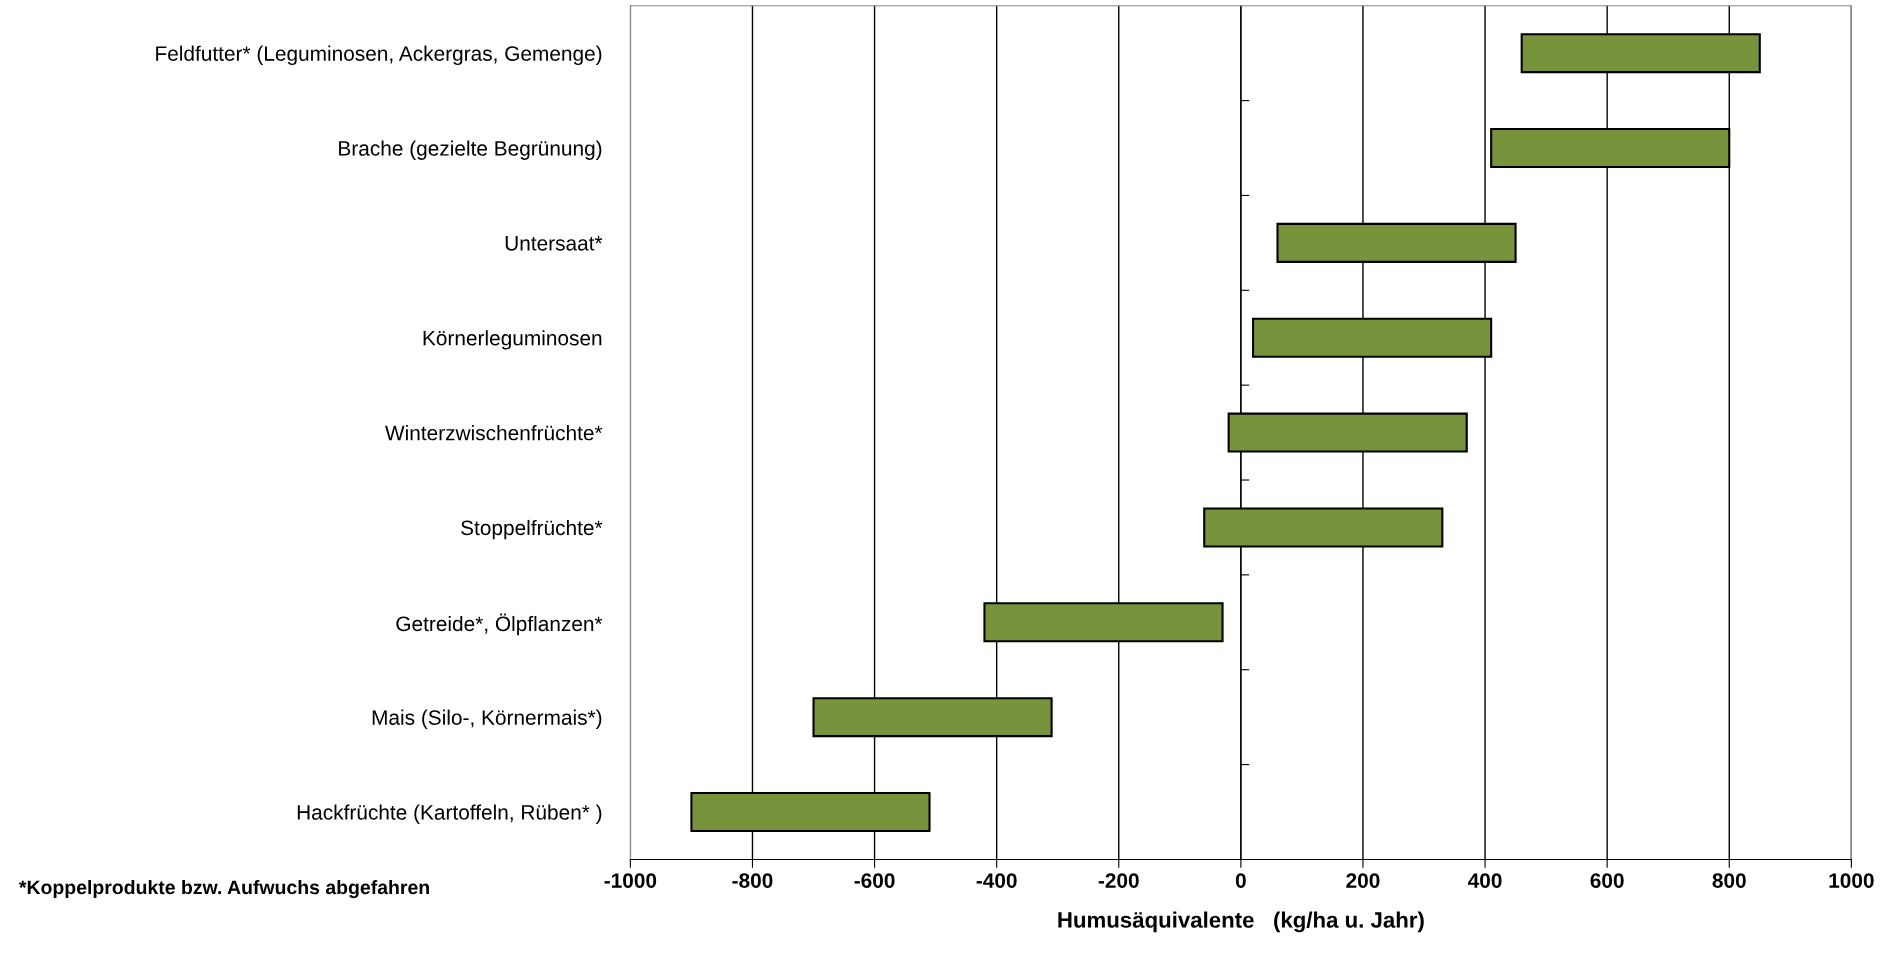 Image resolution: width=1893 pixels, height=956 pixels. I want to click on x-tick-label: 1000, so click(1851, 880).